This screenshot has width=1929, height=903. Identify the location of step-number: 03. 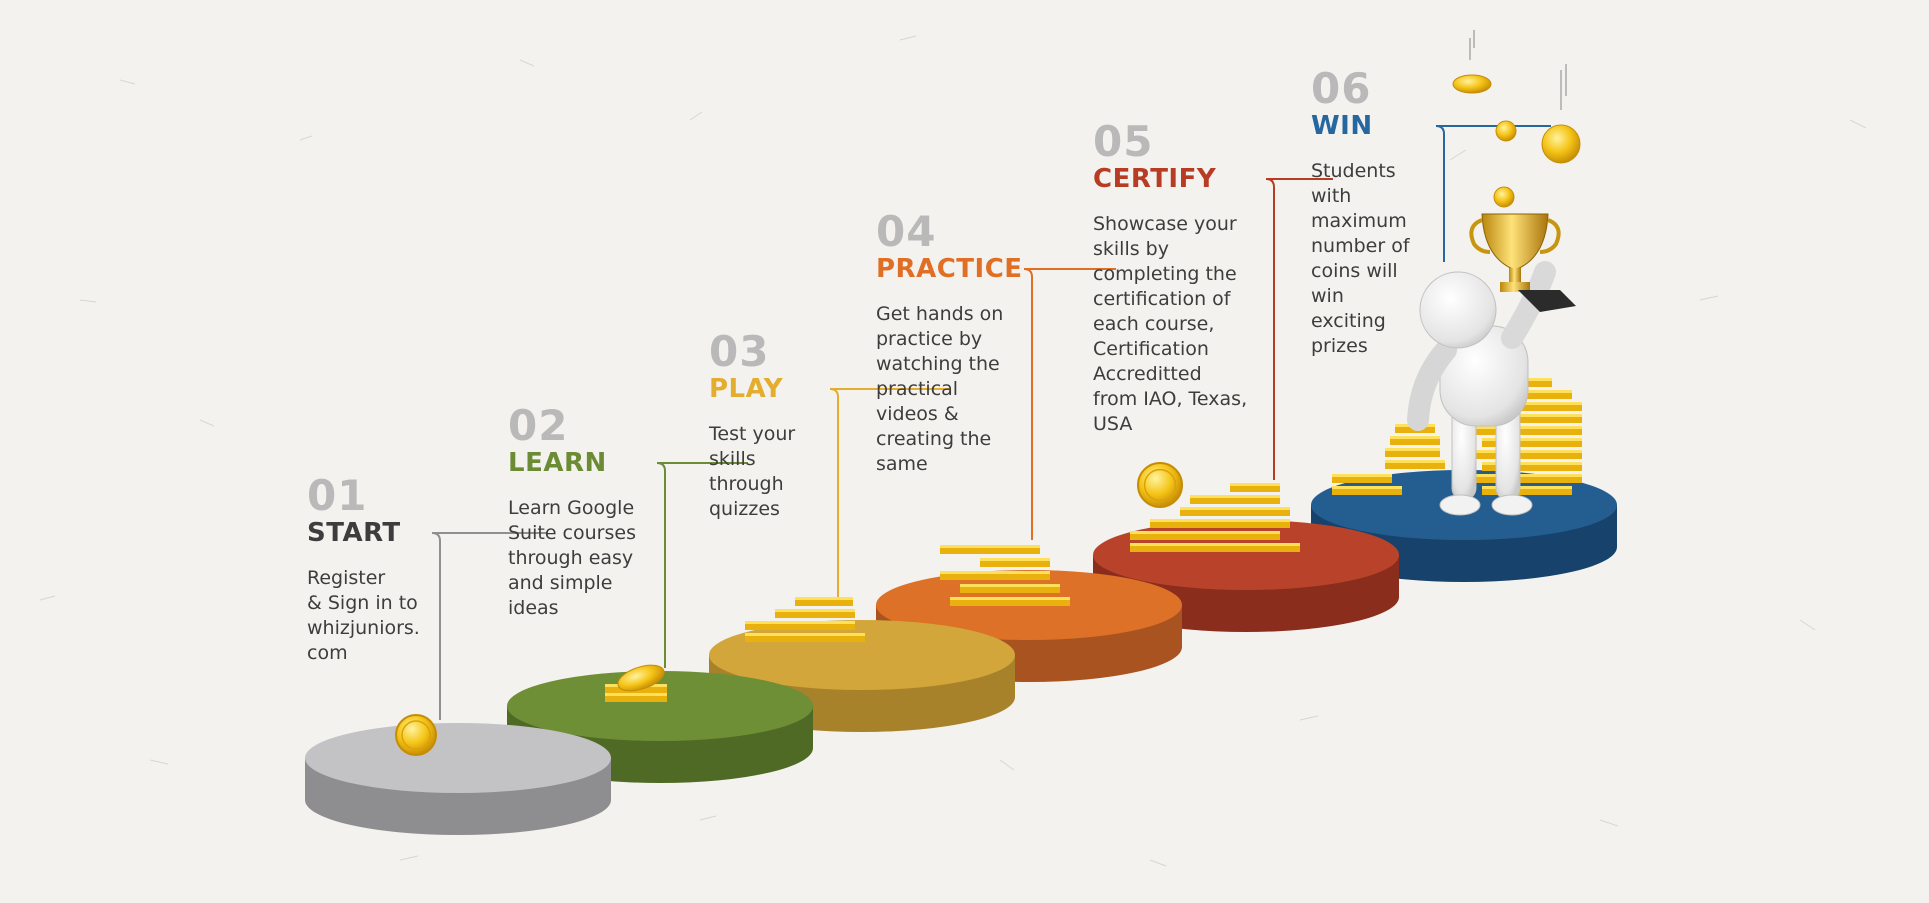
(739, 351).